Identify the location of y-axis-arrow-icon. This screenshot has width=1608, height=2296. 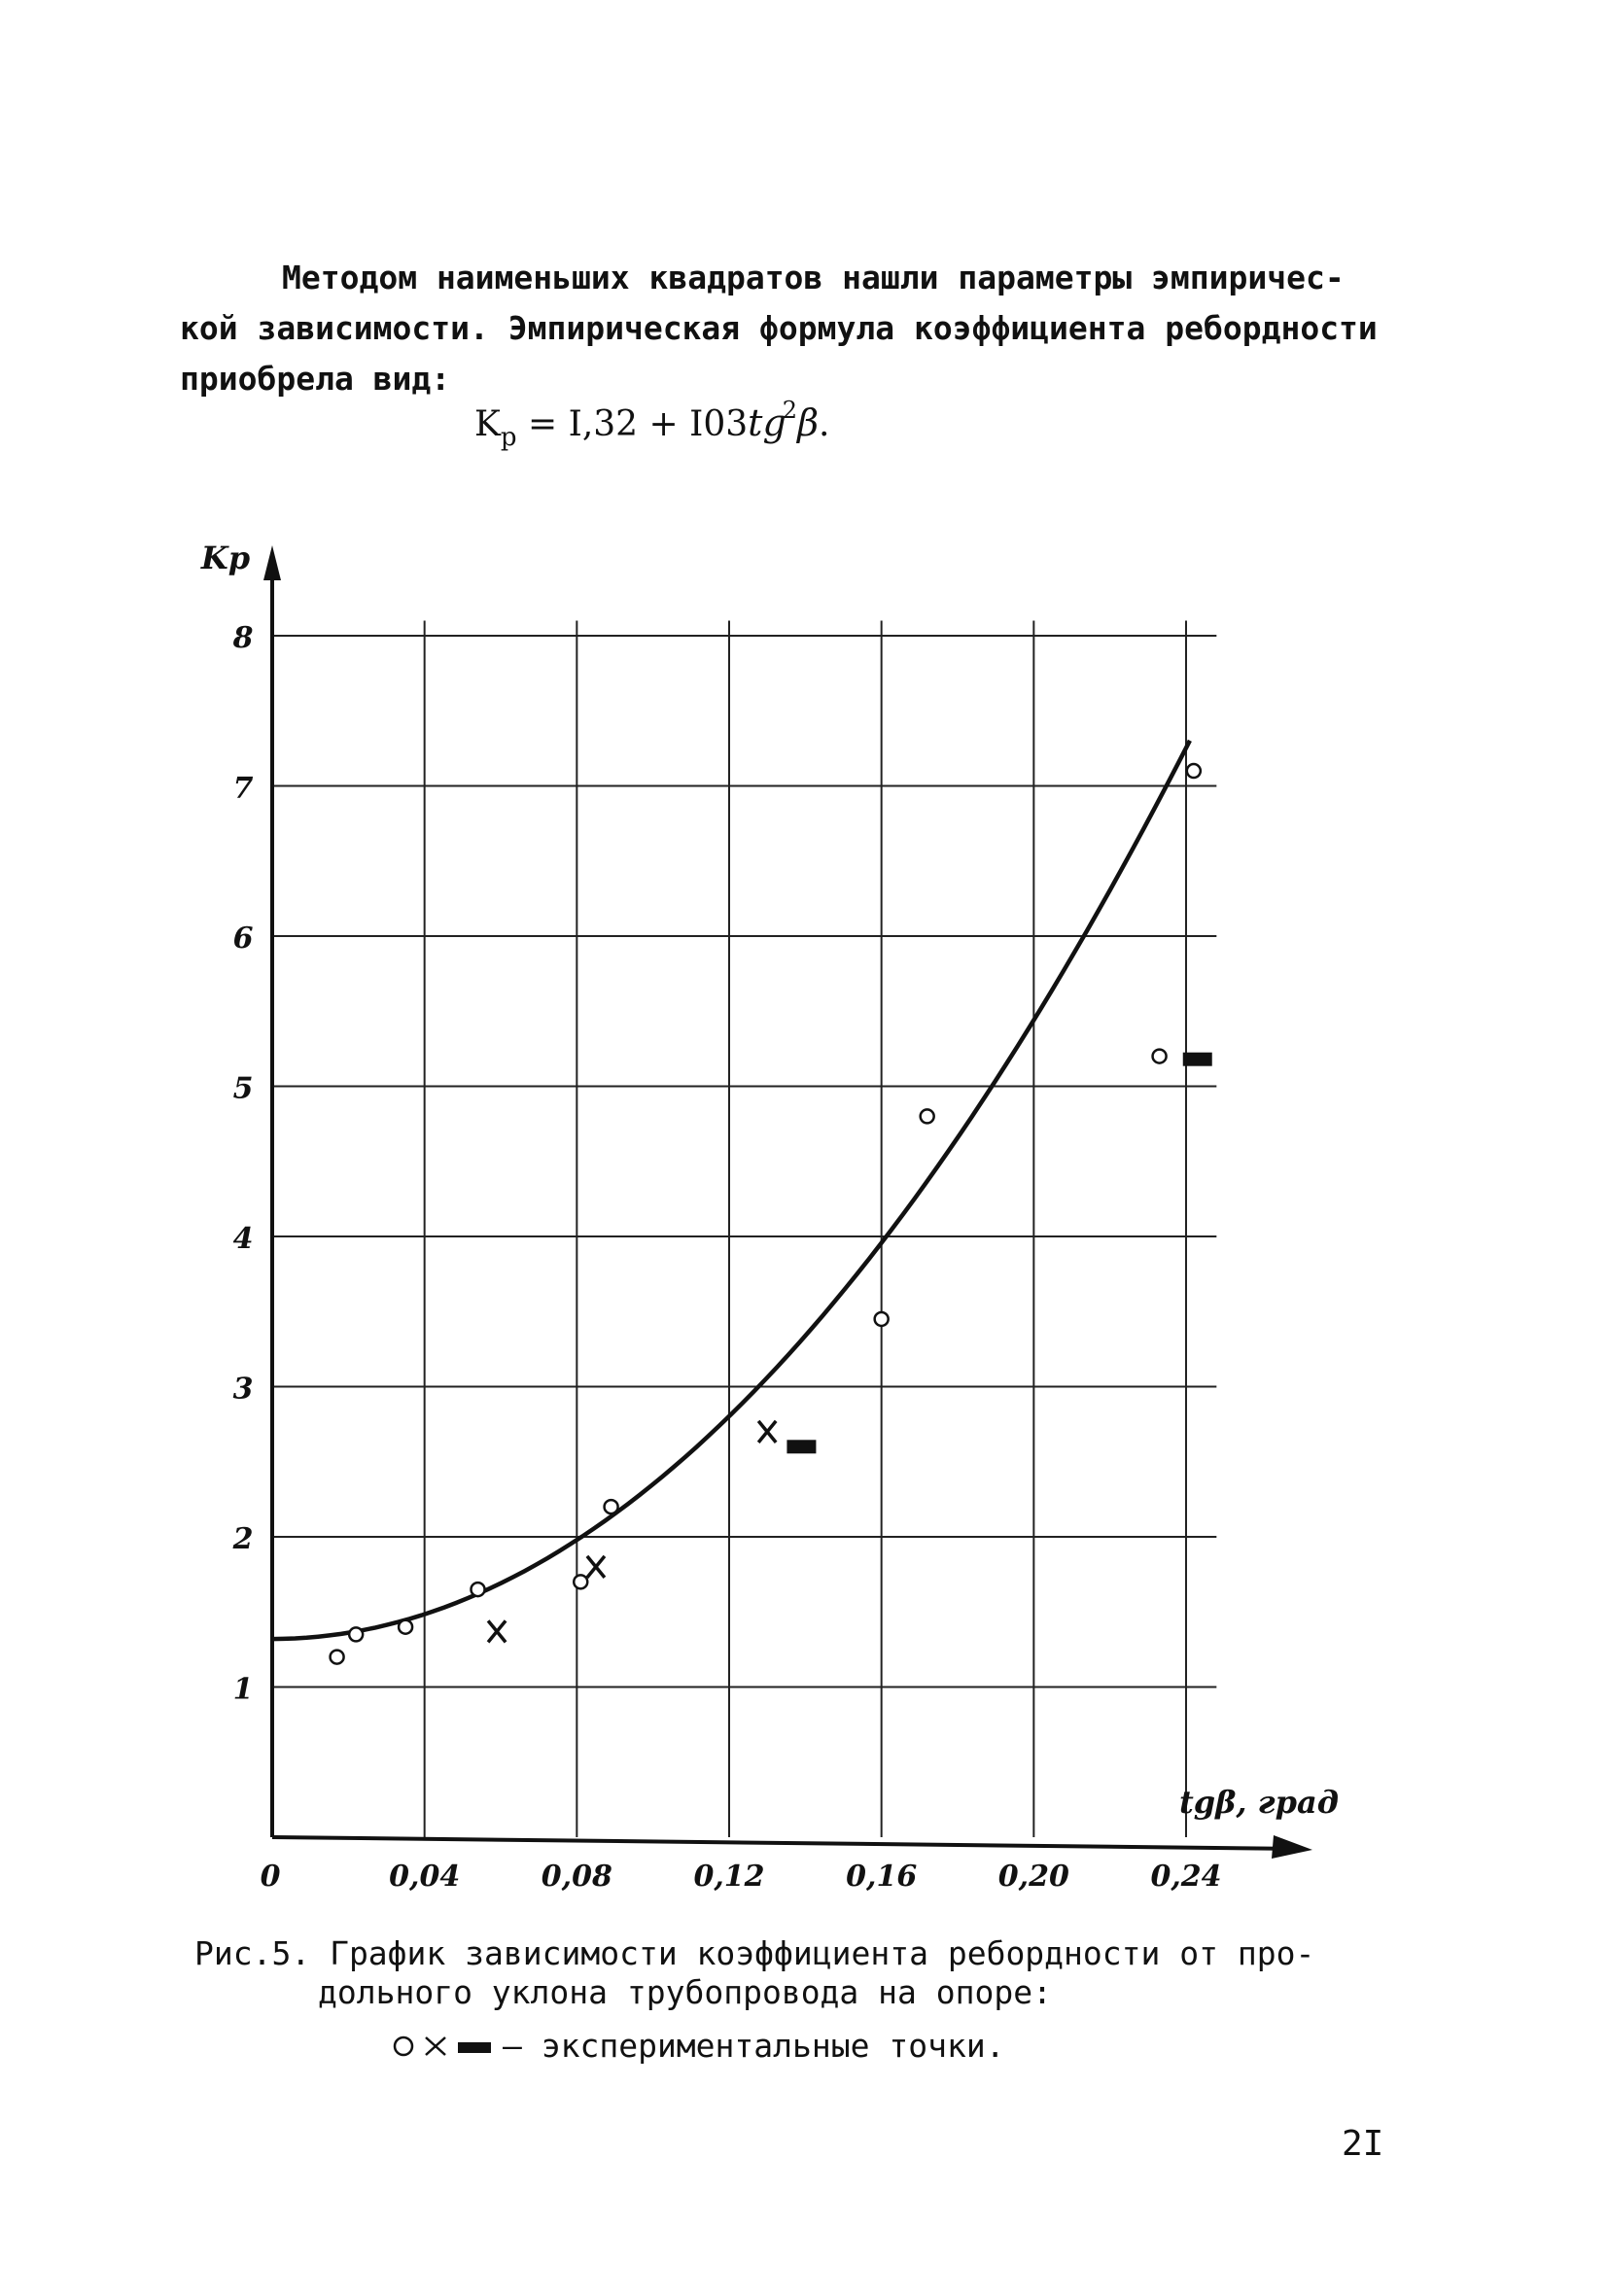
(272, 563).